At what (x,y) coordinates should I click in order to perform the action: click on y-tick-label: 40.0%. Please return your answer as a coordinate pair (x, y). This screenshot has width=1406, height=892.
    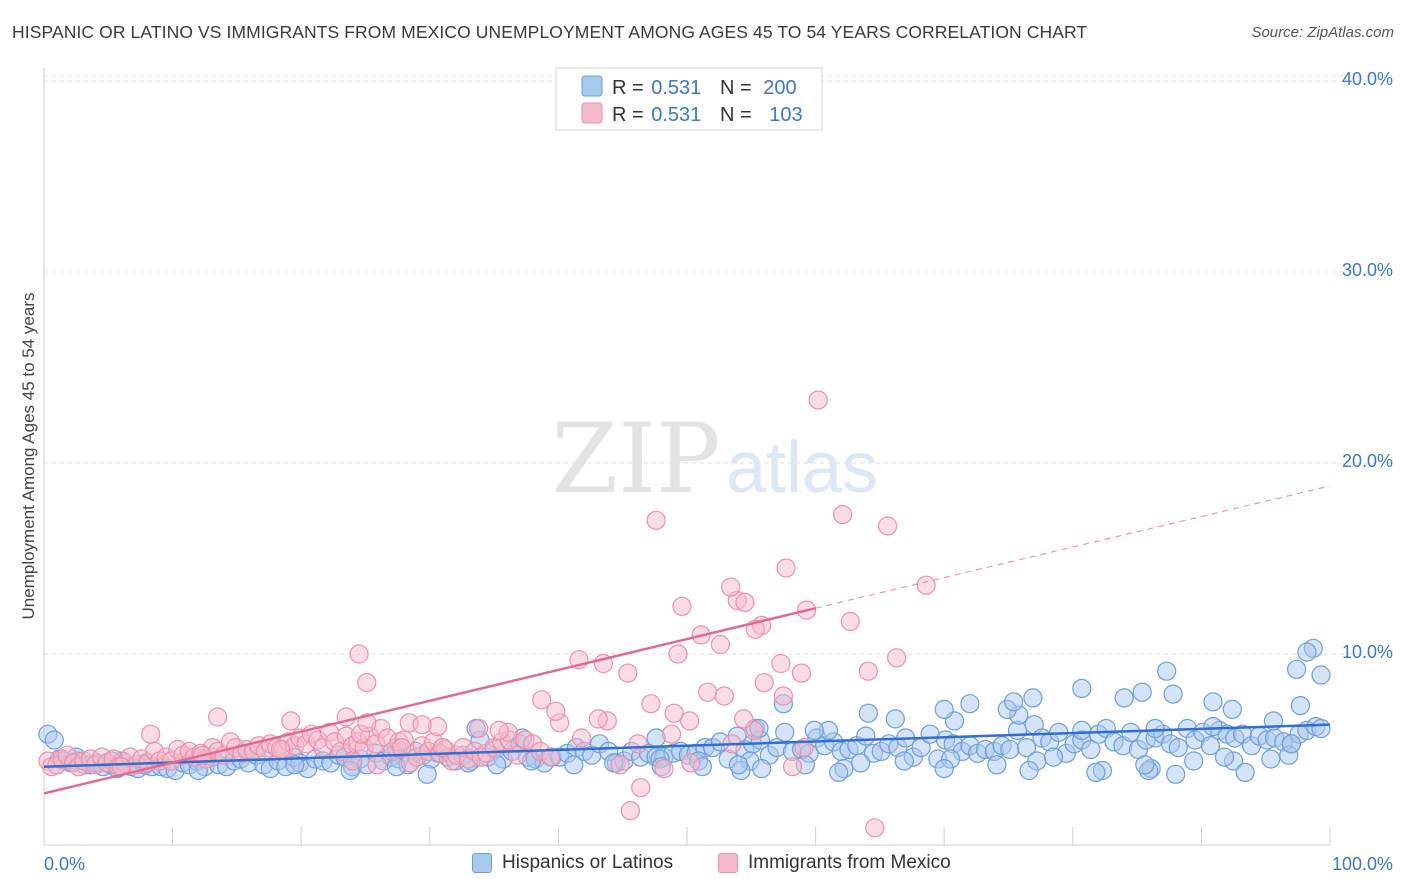
    Looking at the image, I should click on (1367, 79).